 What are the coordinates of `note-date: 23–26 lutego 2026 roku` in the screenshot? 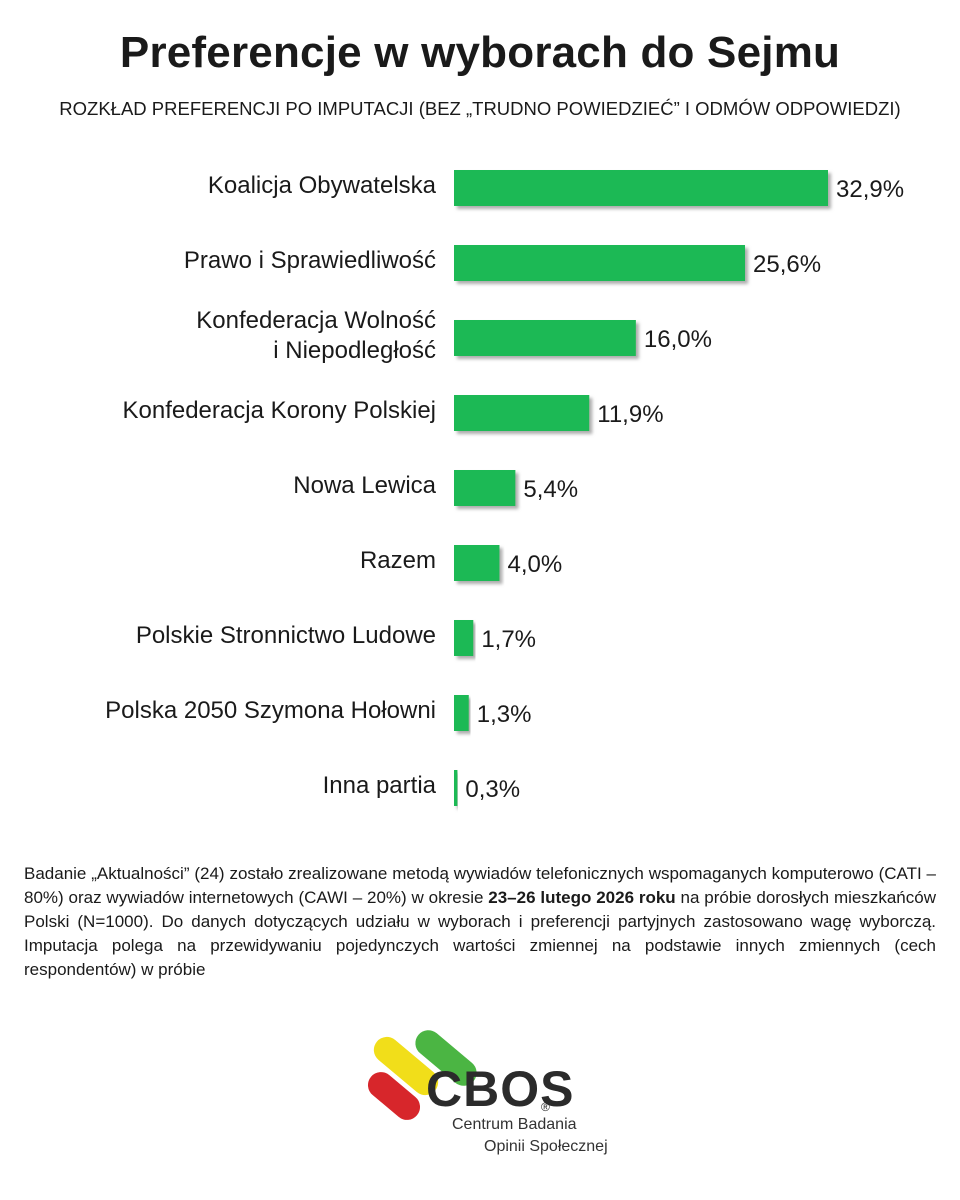 It's located at (582, 897).